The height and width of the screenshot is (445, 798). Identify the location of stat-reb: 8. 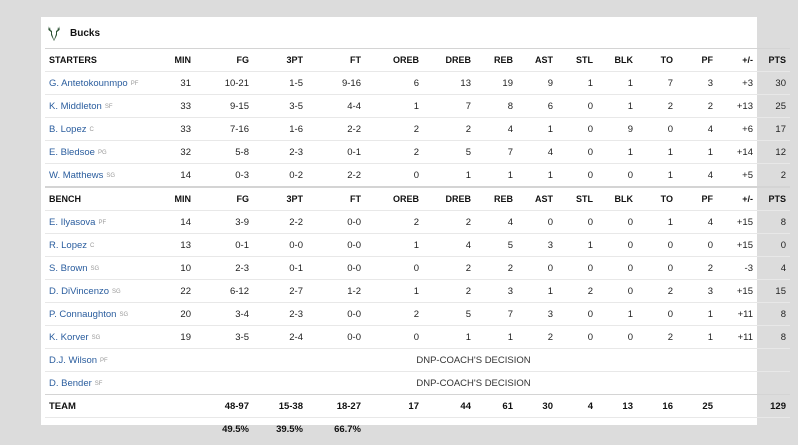
(496, 106).